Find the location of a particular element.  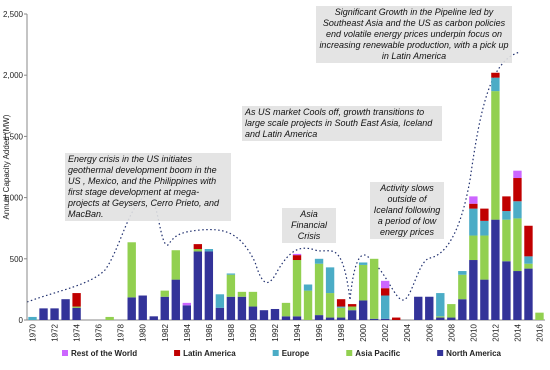

x-tick-label: 2006 is located at coordinates (429, 332).